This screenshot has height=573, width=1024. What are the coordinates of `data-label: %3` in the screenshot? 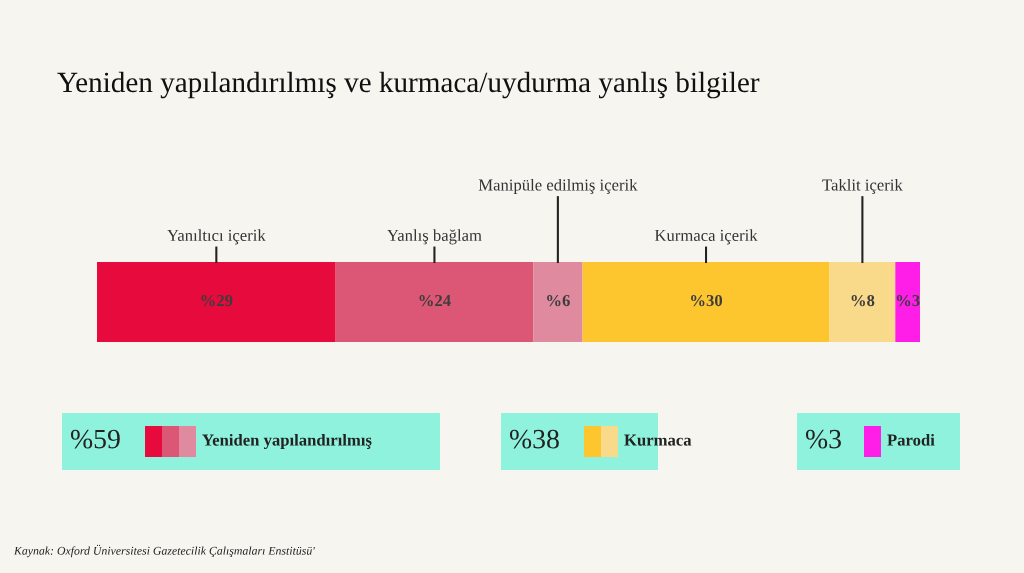 It's located at (908, 300).